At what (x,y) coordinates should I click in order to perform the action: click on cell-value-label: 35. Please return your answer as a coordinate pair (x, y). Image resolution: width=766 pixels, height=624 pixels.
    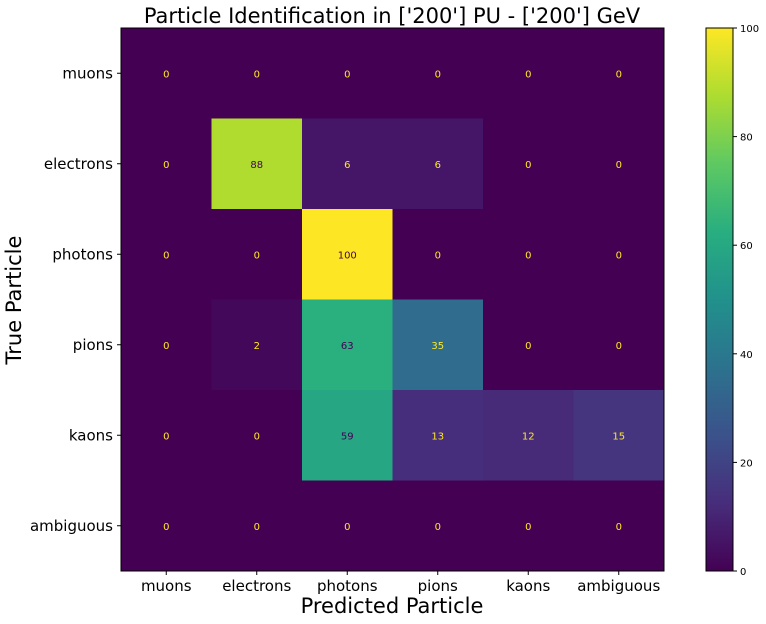
    Looking at the image, I should click on (437, 346).